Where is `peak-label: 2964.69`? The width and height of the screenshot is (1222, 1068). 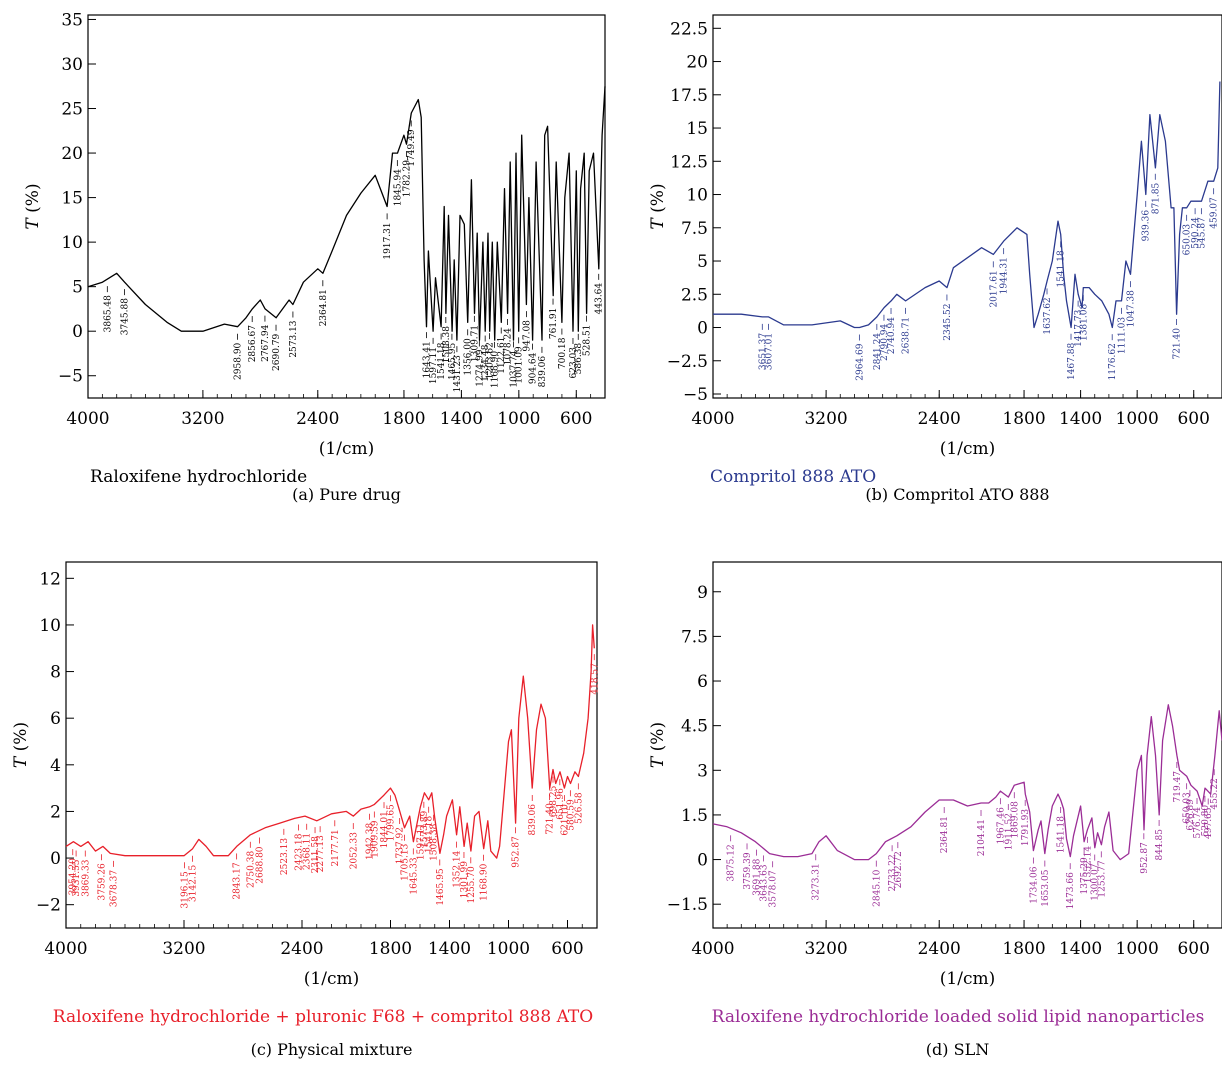
peak-label: 2964.69 is located at coordinates (860, 361).